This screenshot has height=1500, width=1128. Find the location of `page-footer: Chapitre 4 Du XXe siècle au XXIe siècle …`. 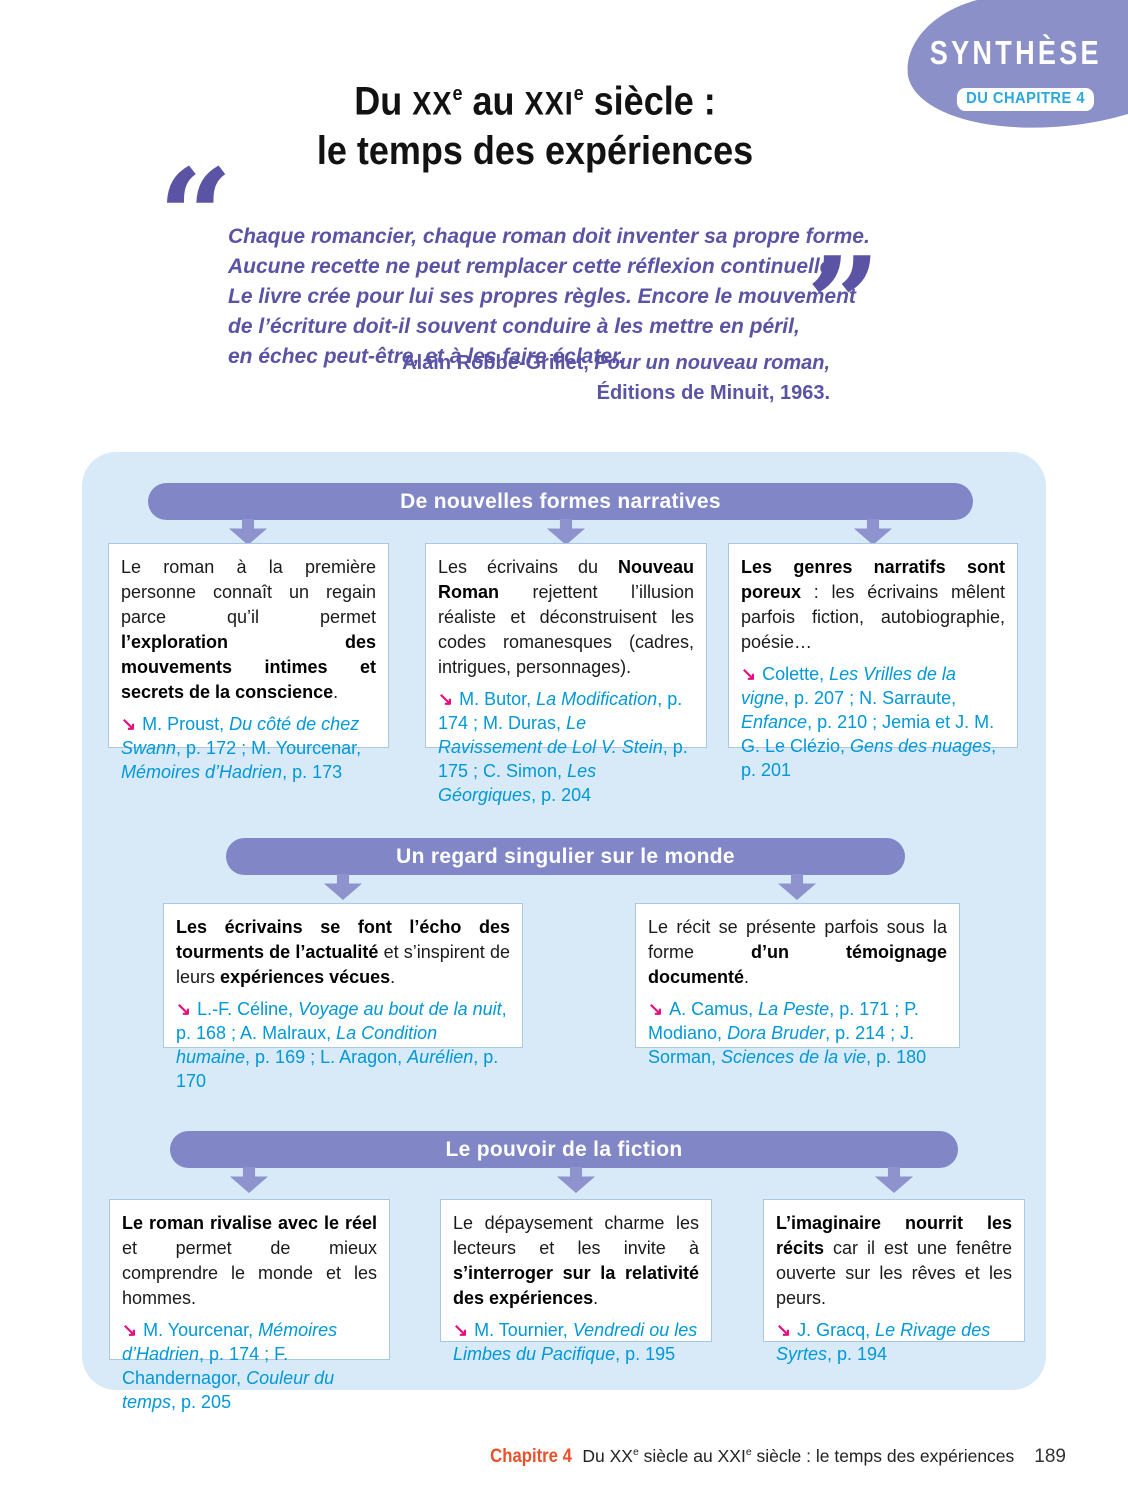

page-footer: Chapitre 4 Du XXe siècle au XXIe siècle … is located at coordinates (772, 1457).